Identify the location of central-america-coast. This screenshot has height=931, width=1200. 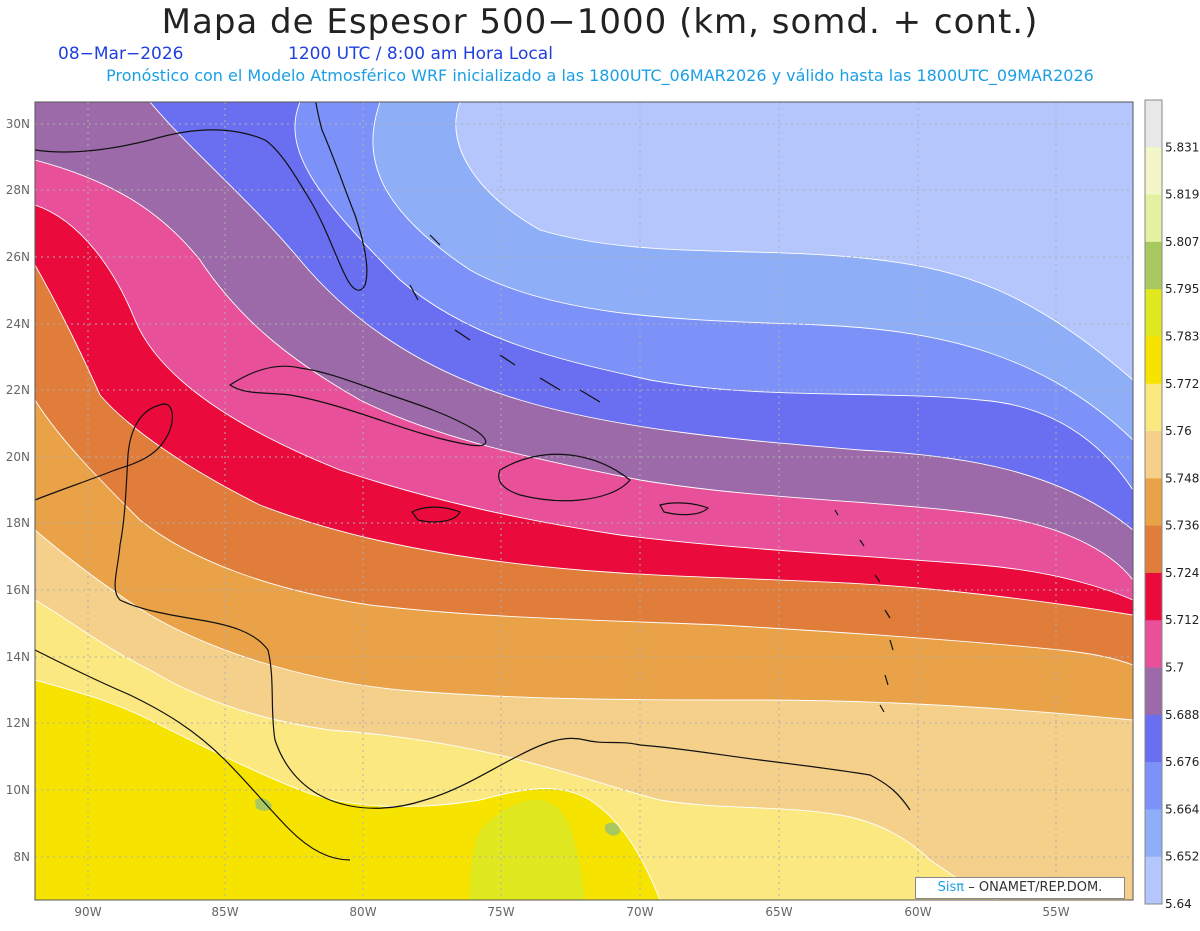
(230, 606).